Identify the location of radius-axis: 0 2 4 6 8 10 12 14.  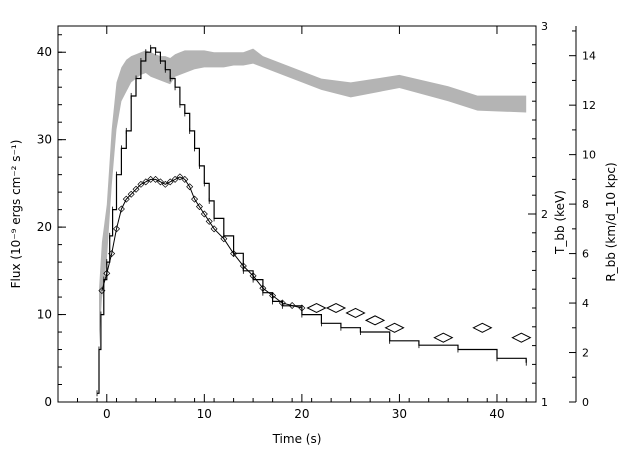
(582, 219).